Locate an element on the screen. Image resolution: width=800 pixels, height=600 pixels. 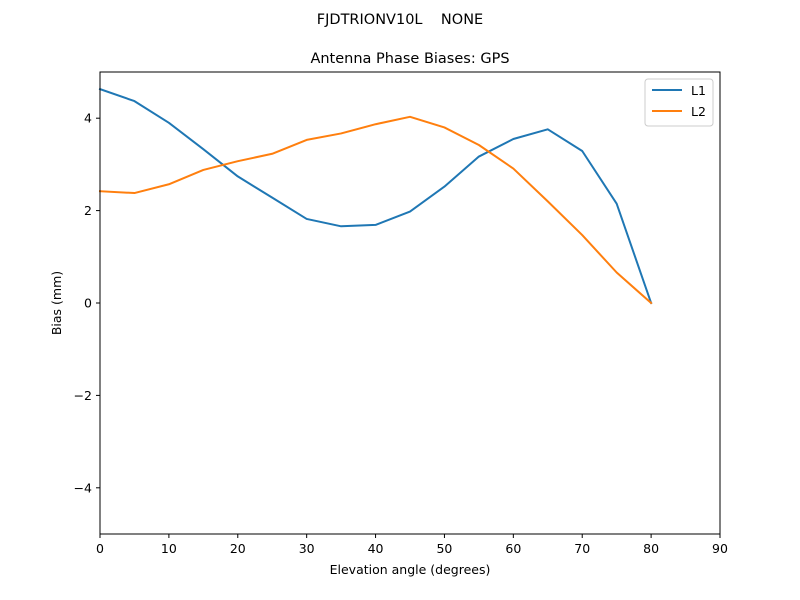
figure-suptitle: FJDTRIONV10L NONE is located at coordinates (400, 20).